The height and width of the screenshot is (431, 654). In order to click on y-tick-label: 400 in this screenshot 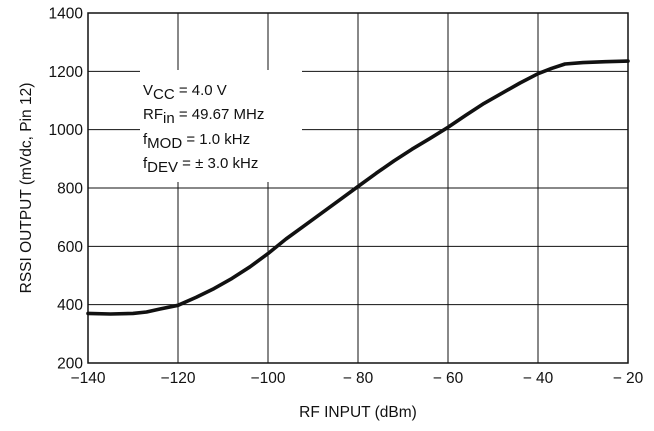, I will do `click(70, 305)`.